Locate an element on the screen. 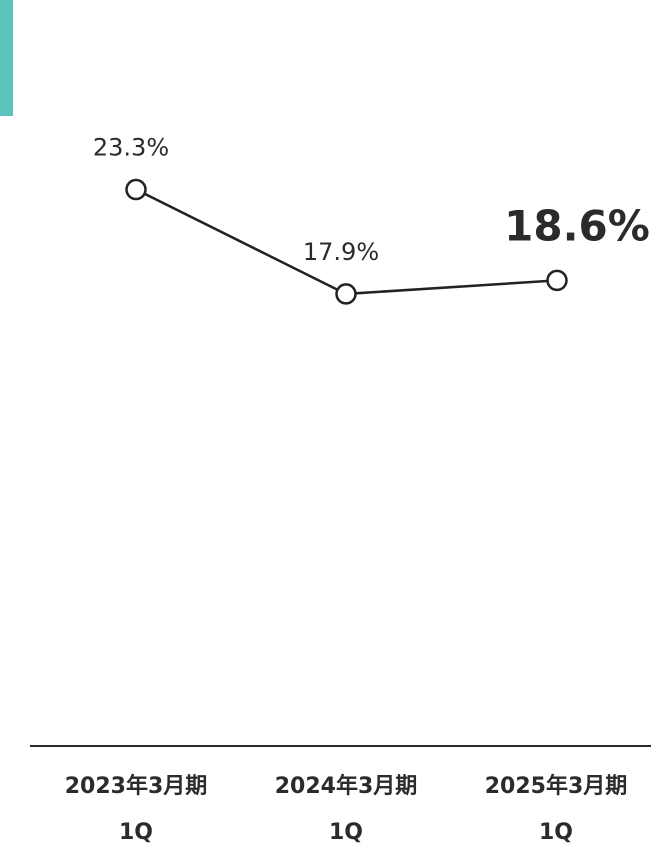 The height and width of the screenshot is (856, 651). data-label-2: 18.6% is located at coordinates (577, 225).